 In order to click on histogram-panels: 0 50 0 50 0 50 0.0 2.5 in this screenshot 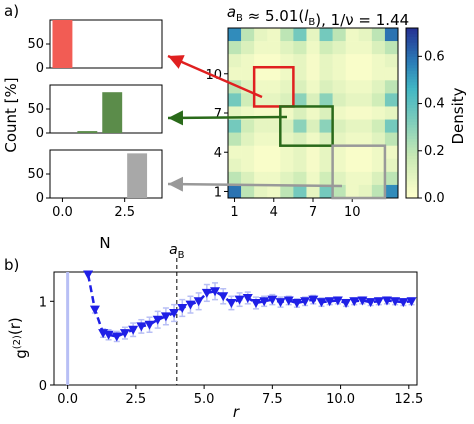, I will do `click(95, 119)`.